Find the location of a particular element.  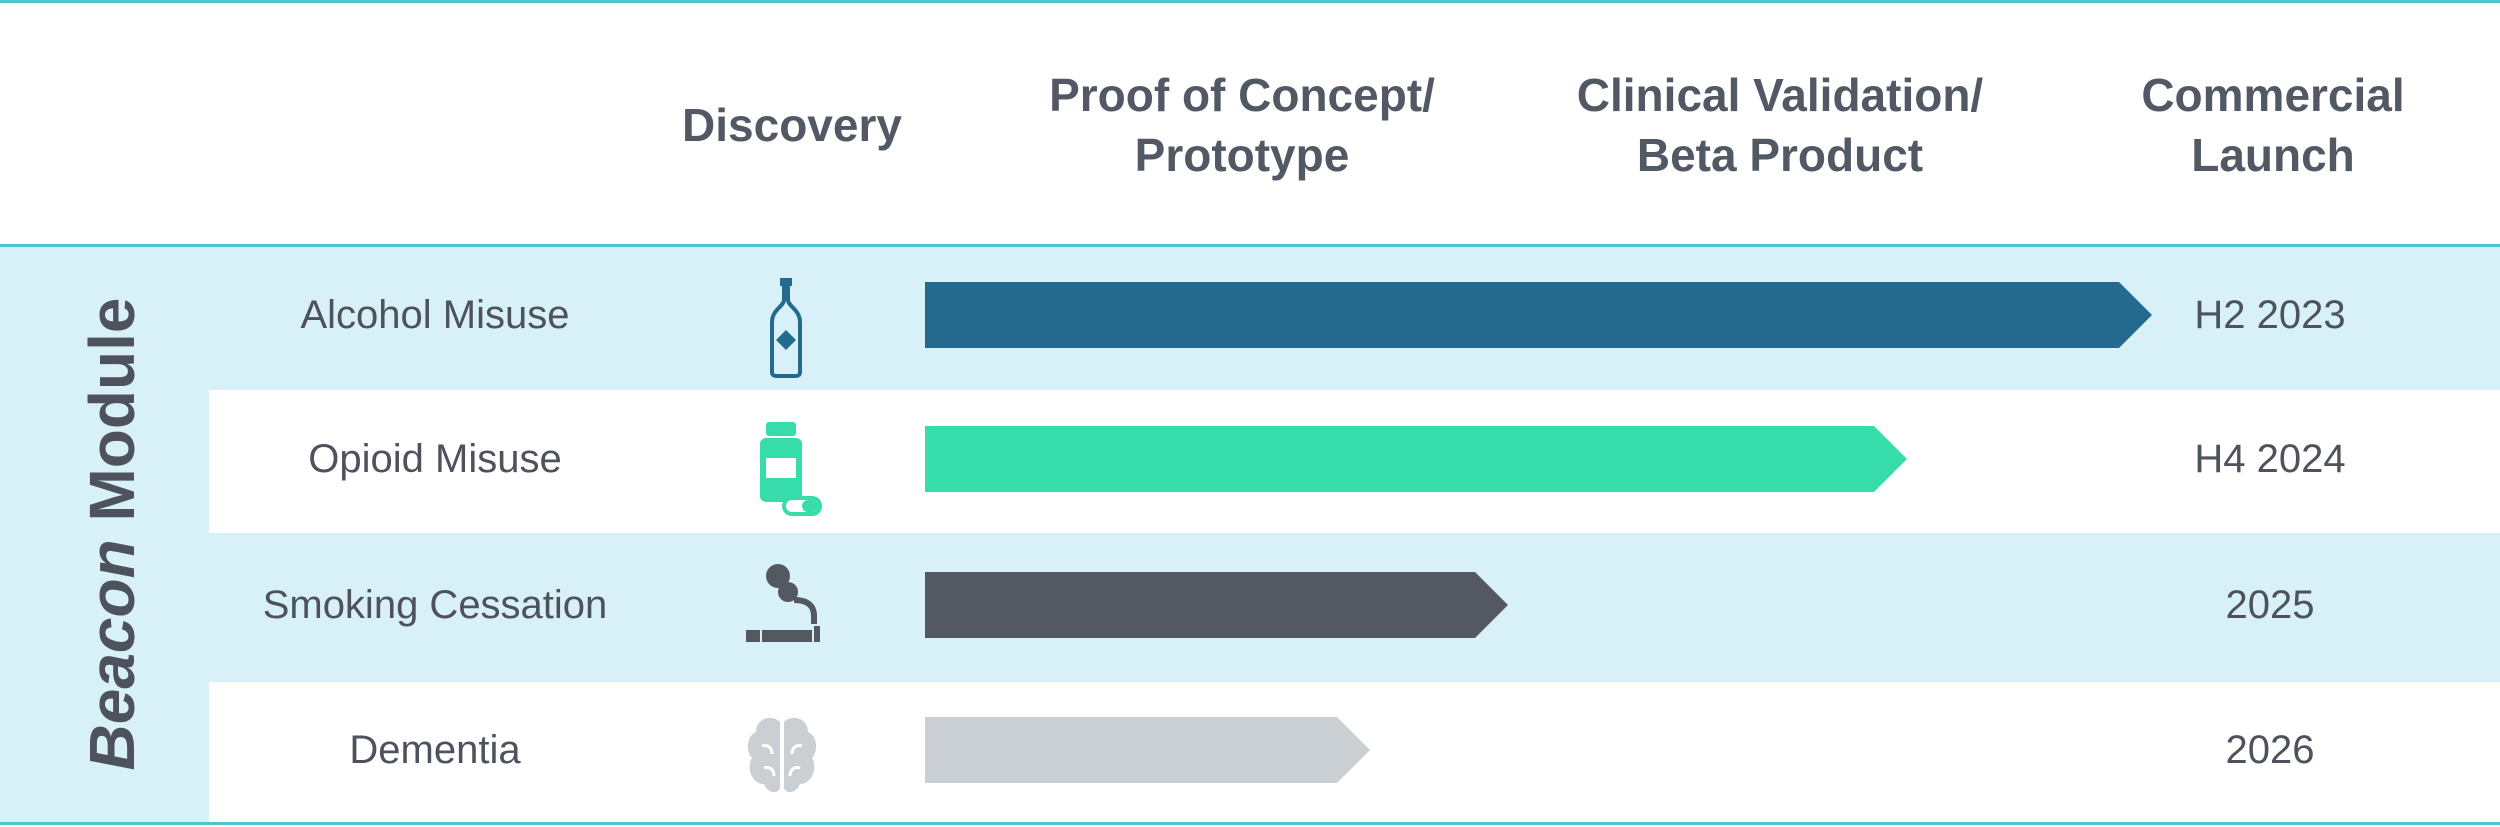

module-title-italic: Beacon is located at coordinates (112, 655).